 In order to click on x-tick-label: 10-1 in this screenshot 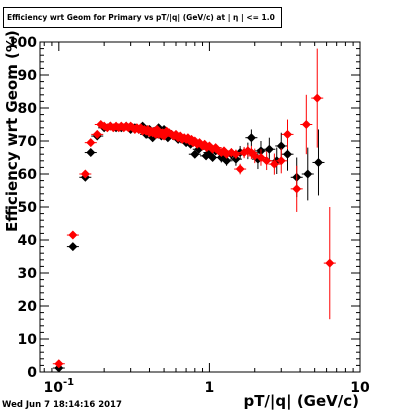, I will do `click(59, 386)`.